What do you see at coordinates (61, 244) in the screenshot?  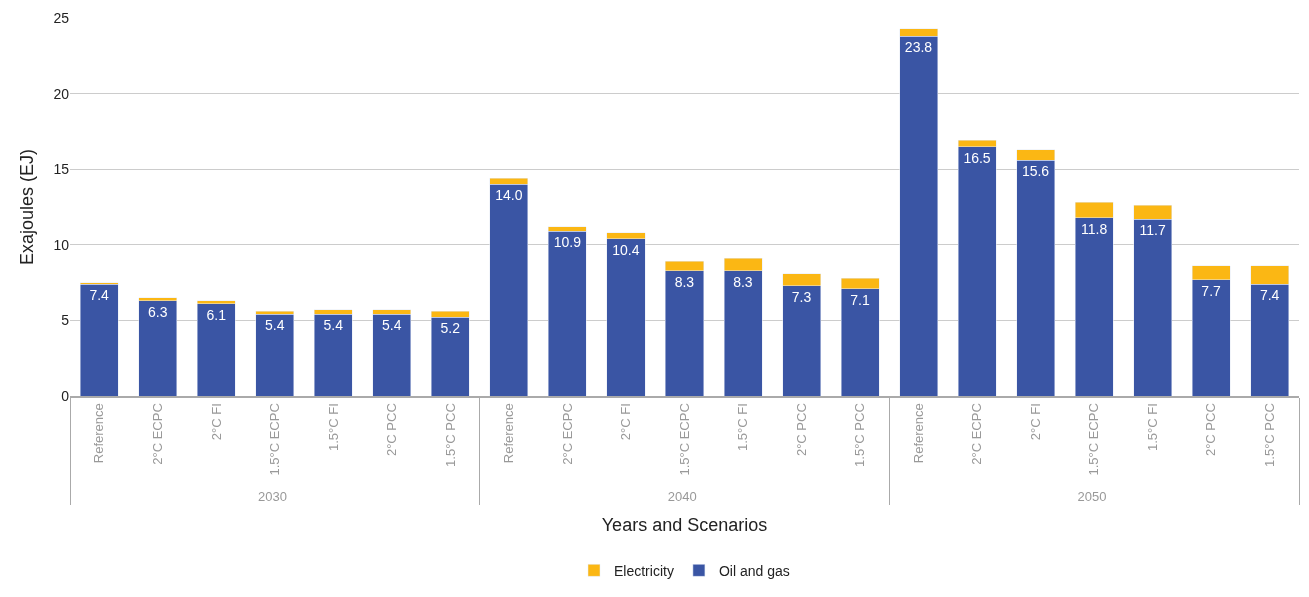 I see `y-tick-label: 10` at bounding box center [61, 244].